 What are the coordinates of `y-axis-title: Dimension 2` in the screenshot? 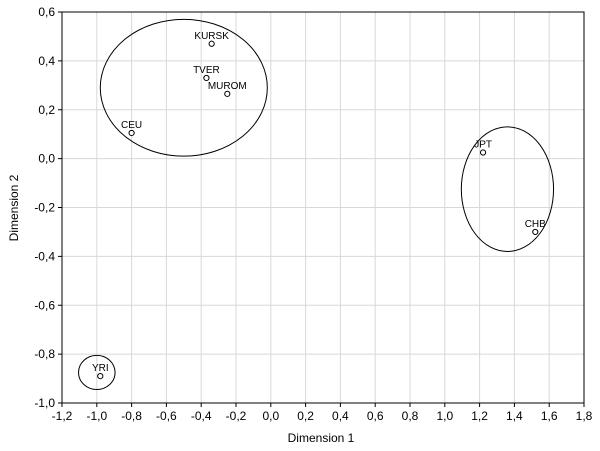 It's located at (14, 207).